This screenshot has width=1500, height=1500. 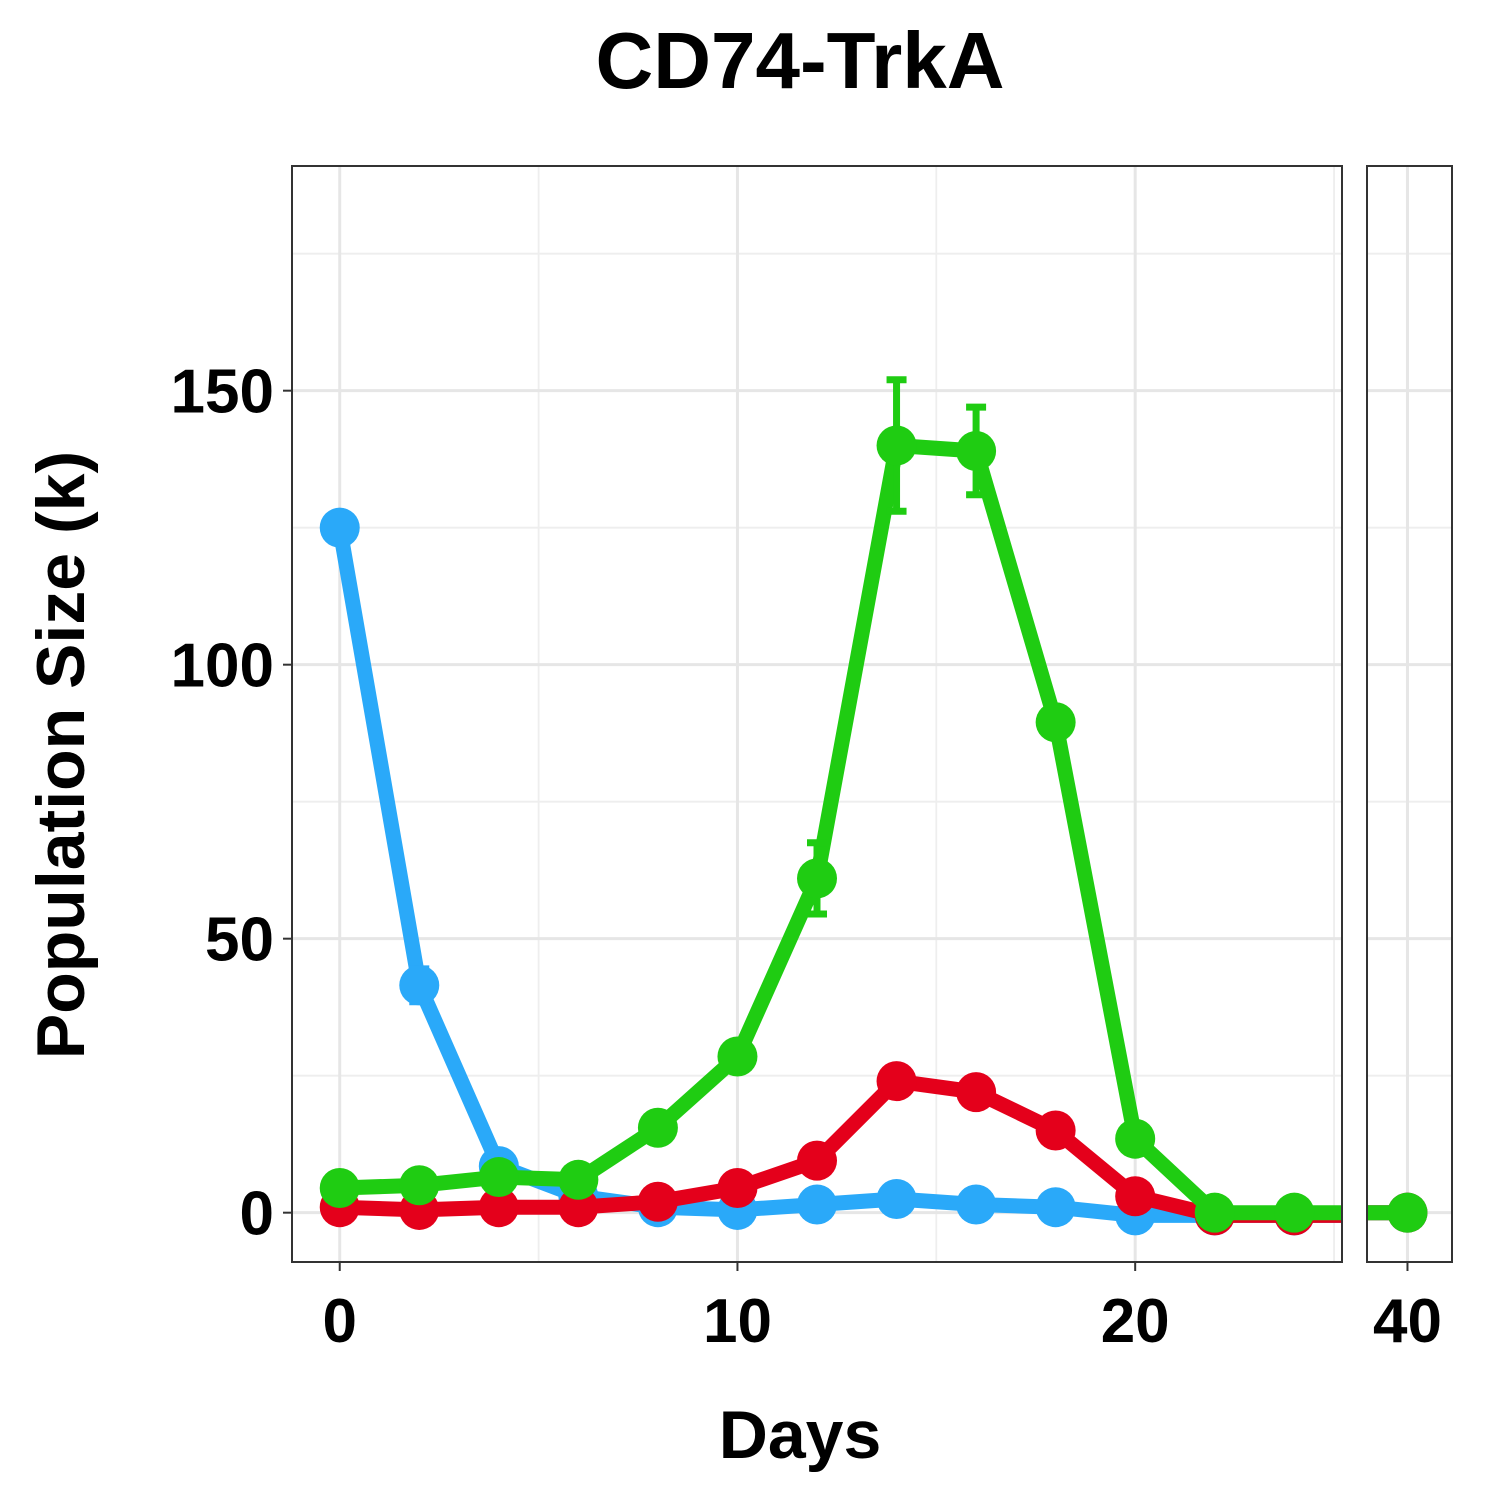 I want to click on chart-title: CD74-TrkA, so click(x=799, y=60).